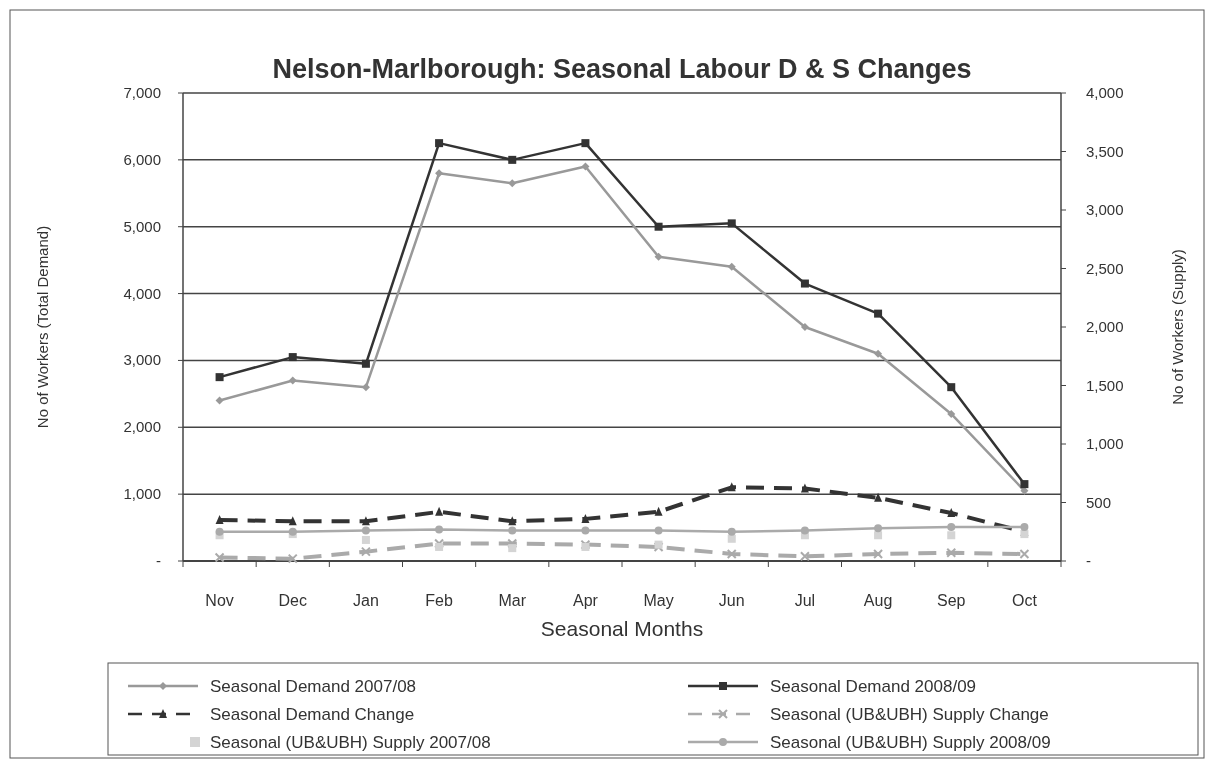 The width and height of the screenshot is (1214, 769). What do you see at coordinates (142, 226) in the screenshot?
I see `y-tick-label: 5,000` at bounding box center [142, 226].